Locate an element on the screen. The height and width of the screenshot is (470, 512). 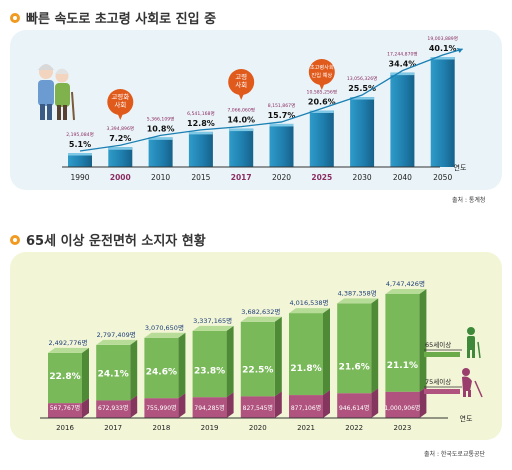
chart1-title-row: 빠른 속도로 초고령 사회로 진입 중 is located at coordinates (113, 17).